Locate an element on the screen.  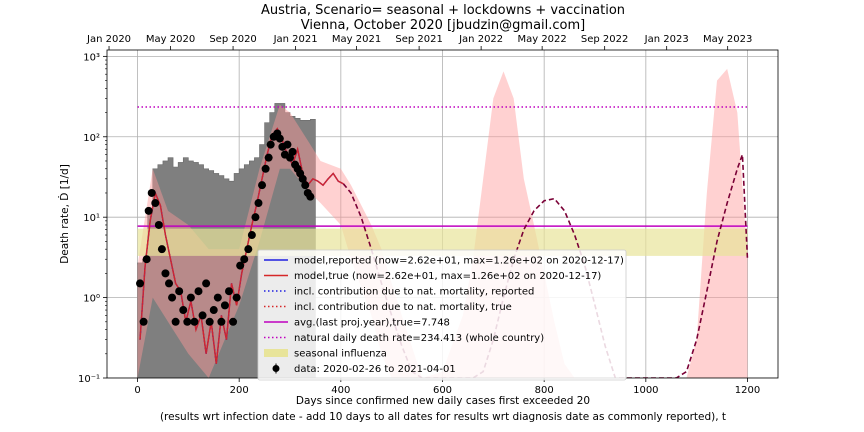
y-tick-label: 10⁰ is located at coordinates (91, 299).